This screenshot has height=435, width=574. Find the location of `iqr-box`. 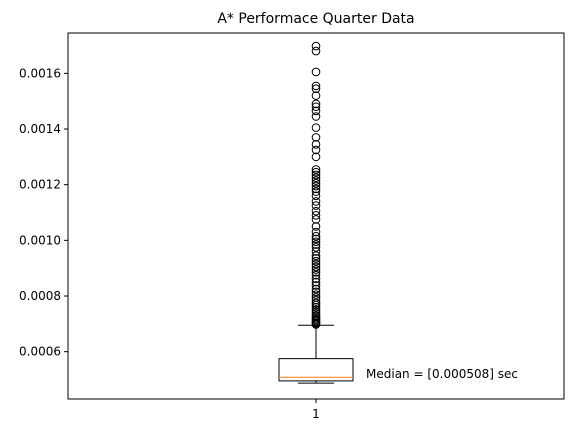

iqr-box is located at coordinates (316, 370).